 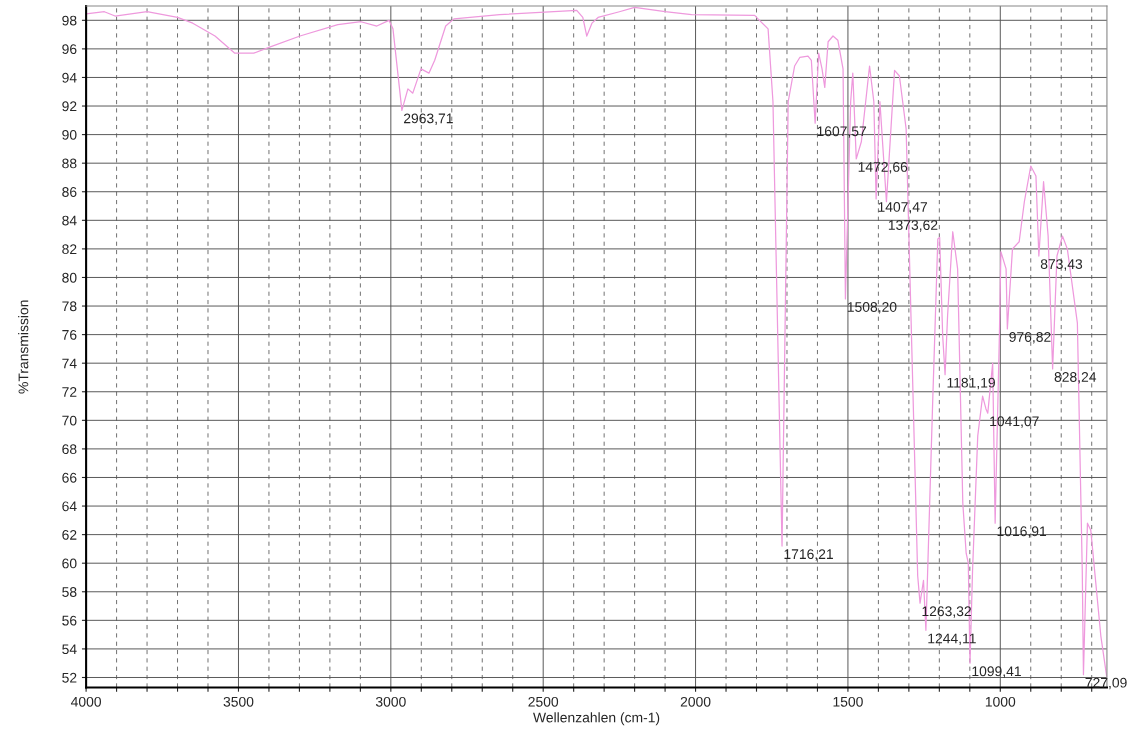 I want to click on annotation: 976,82, so click(x=1030, y=338).